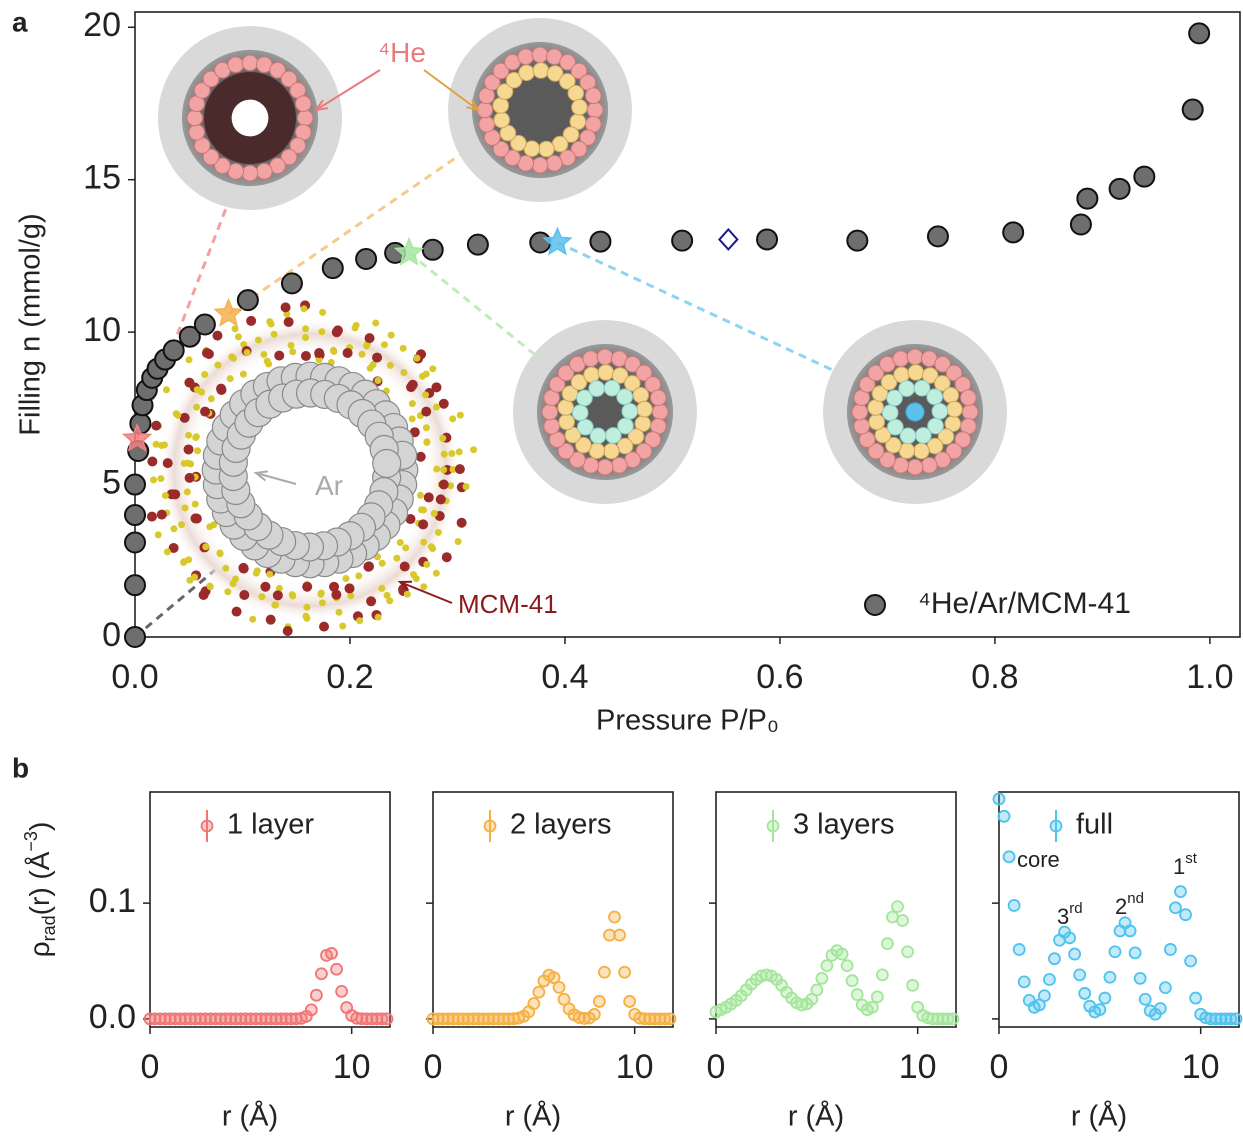  What do you see at coordinates (816, 1116) in the screenshot?
I see `x-axis-label: r (Å)` at bounding box center [816, 1116].